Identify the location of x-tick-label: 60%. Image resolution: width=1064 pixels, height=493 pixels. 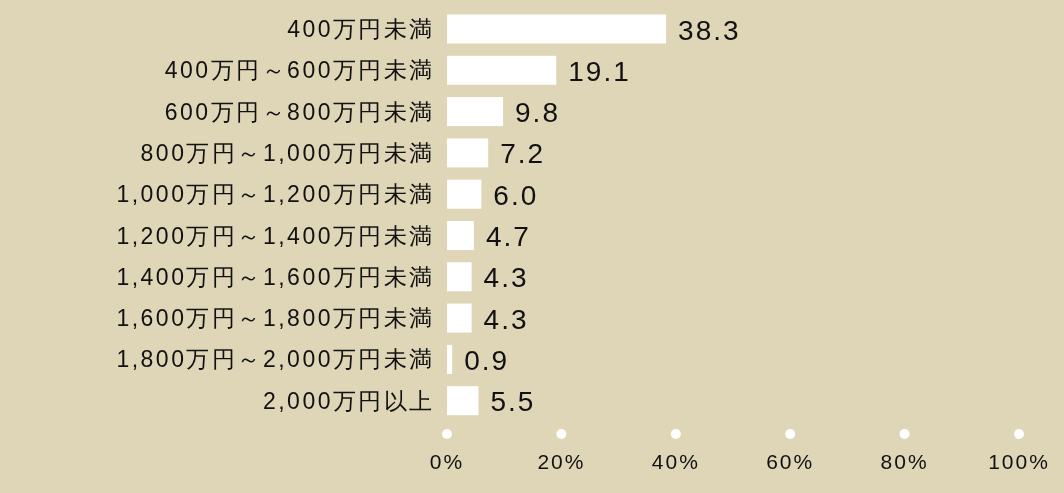
(790, 461).